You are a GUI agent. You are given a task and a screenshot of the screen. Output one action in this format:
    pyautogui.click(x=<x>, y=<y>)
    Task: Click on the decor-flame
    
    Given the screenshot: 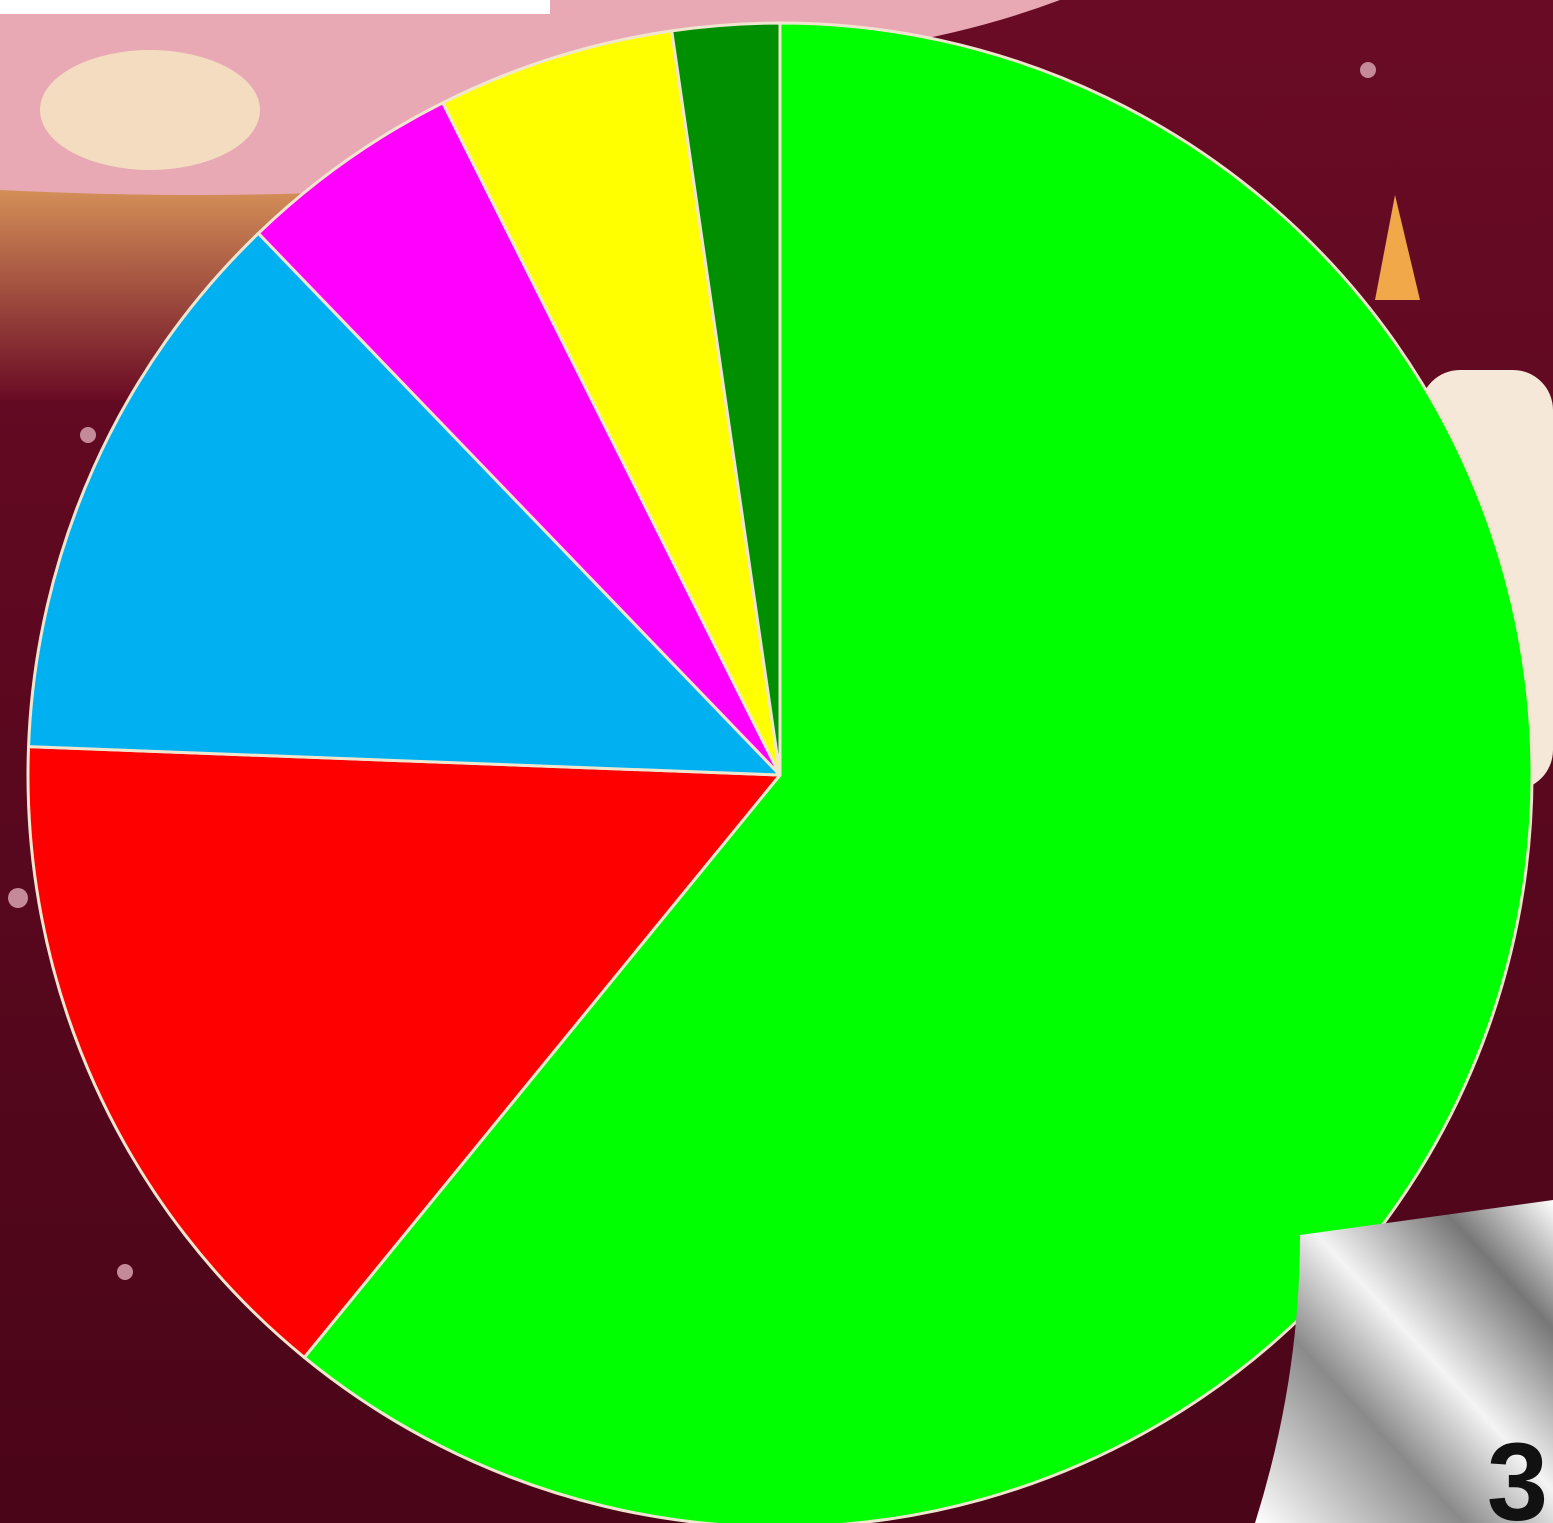 What is the action you would take?
    pyautogui.click(x=1397, y=247)
    